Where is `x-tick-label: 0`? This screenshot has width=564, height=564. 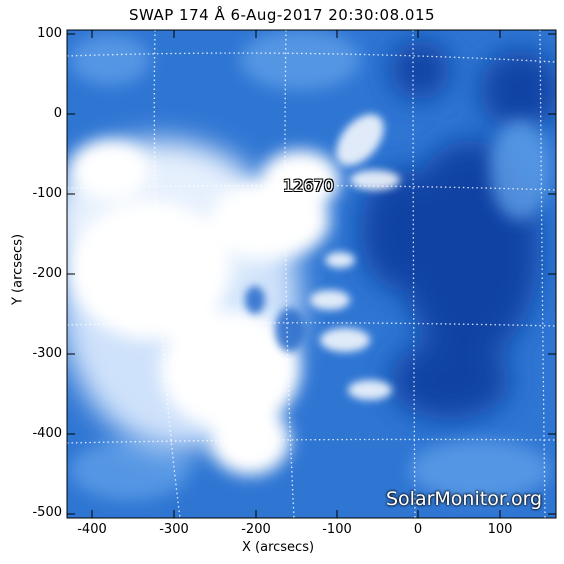
x-tick-label: 0 is located at coordinates (418, 529).